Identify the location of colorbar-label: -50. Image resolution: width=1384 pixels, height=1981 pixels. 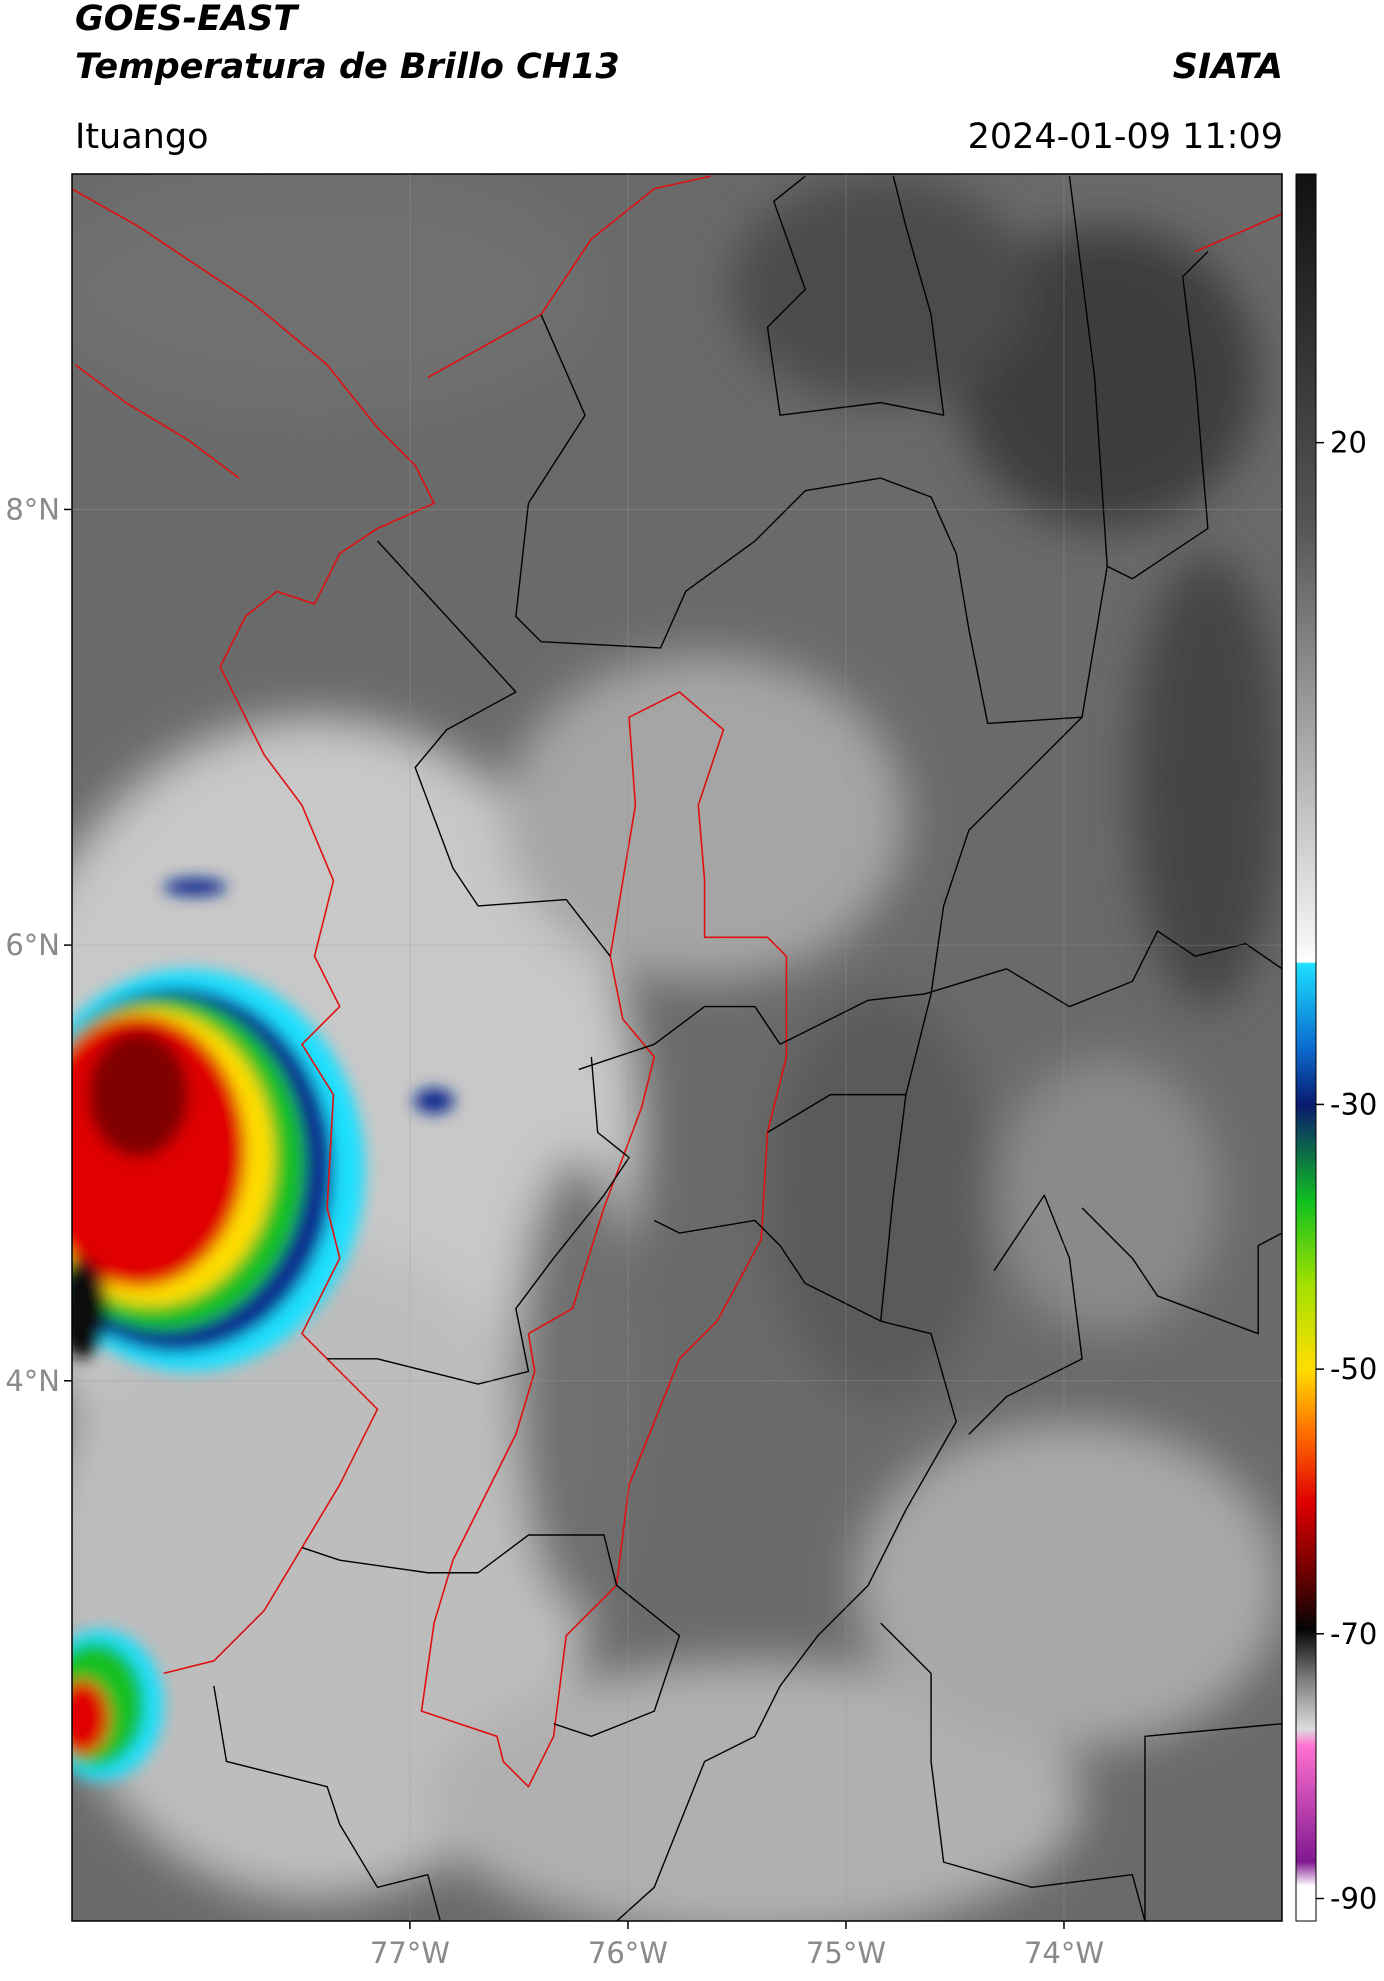
(1353, 1369).